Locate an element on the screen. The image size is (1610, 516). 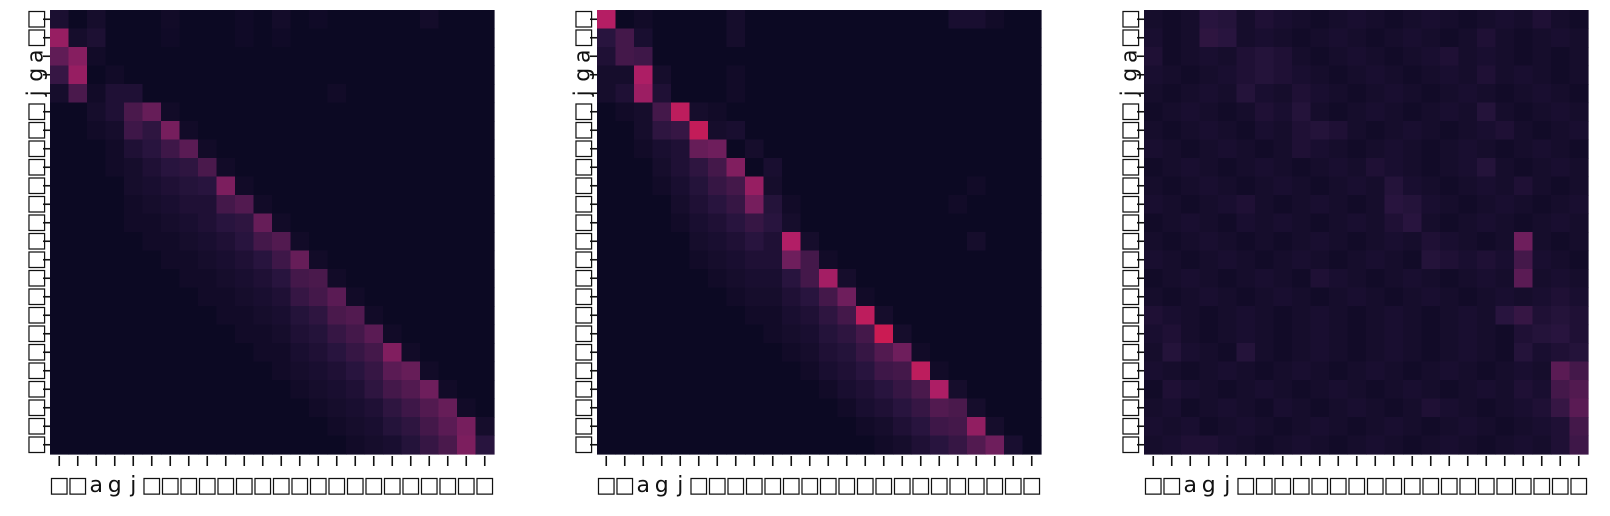
y-tick-label: j is located at coordinates (1130, 93).